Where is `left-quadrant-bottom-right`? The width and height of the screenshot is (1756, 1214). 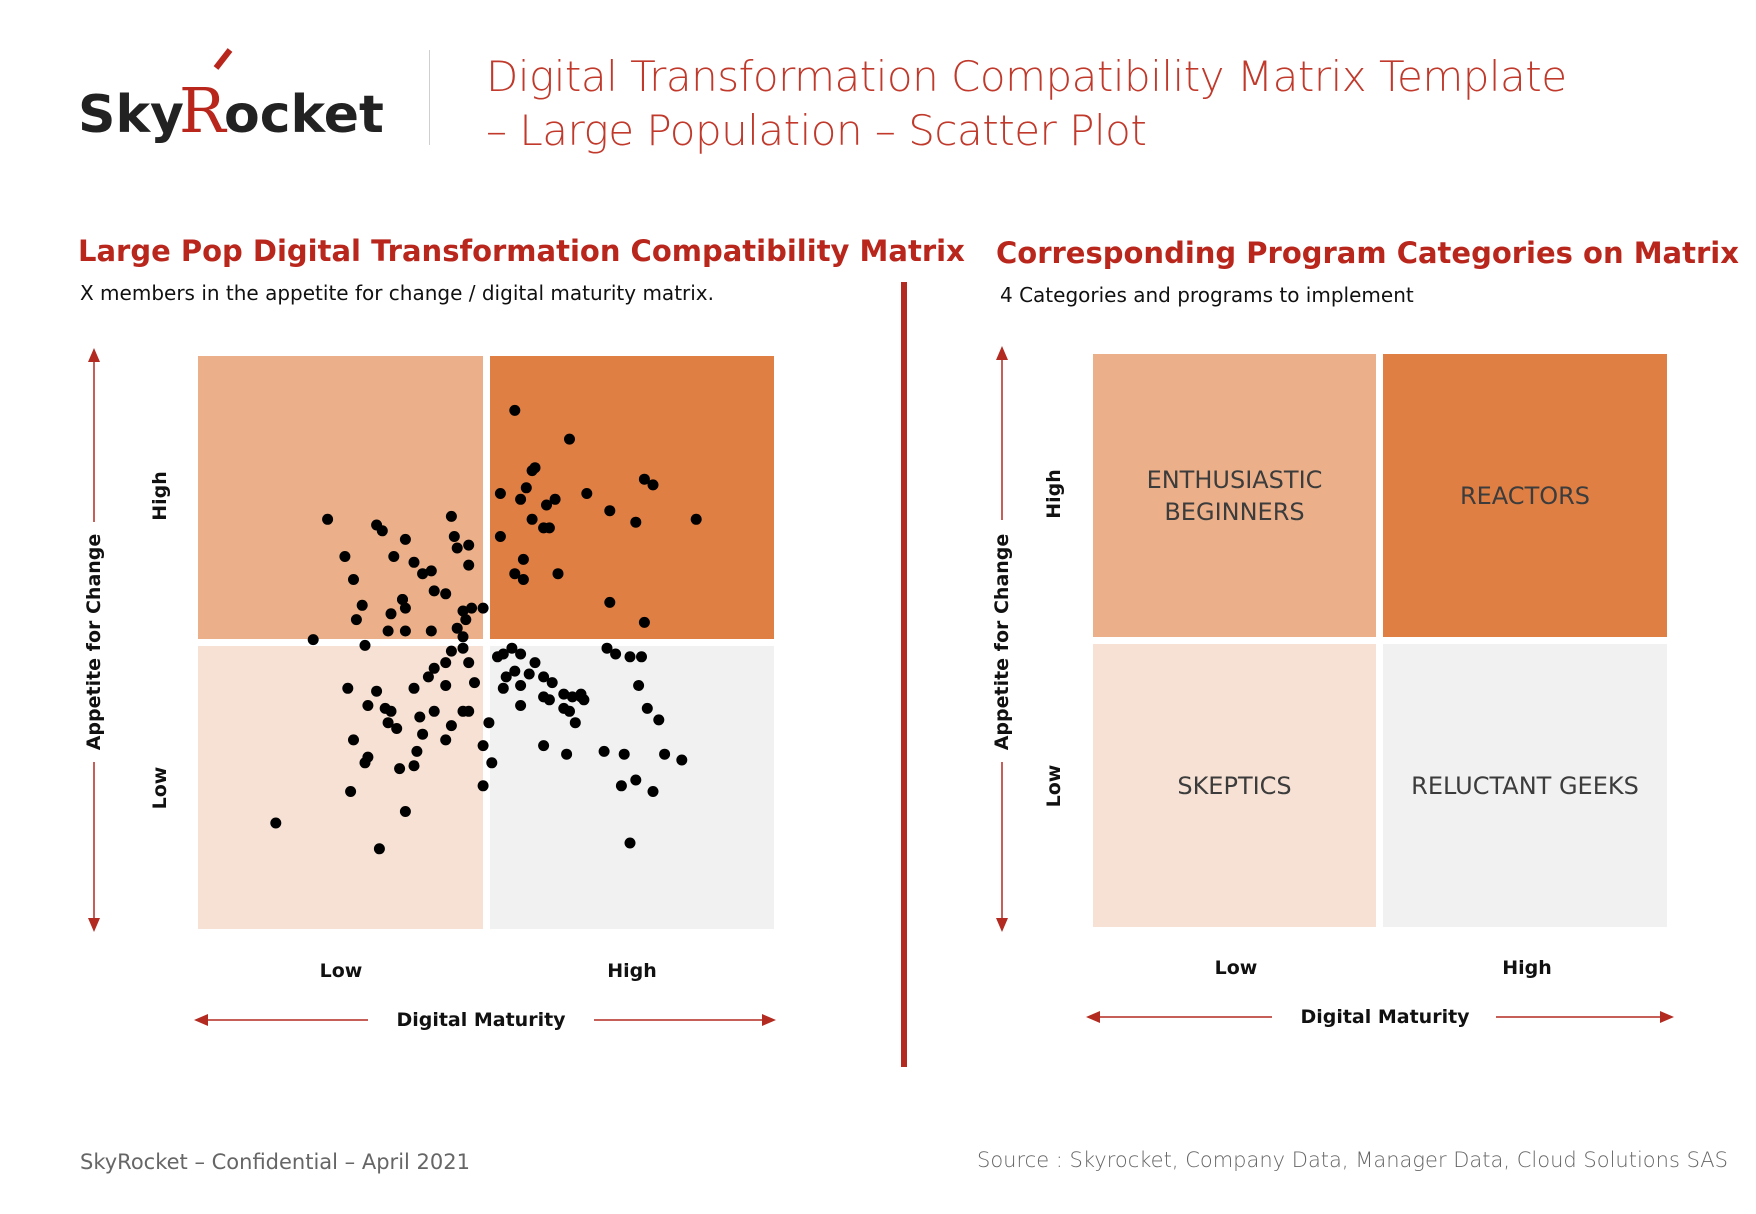 left-quadrant-bottom-right is located at coordinates (632, 787).